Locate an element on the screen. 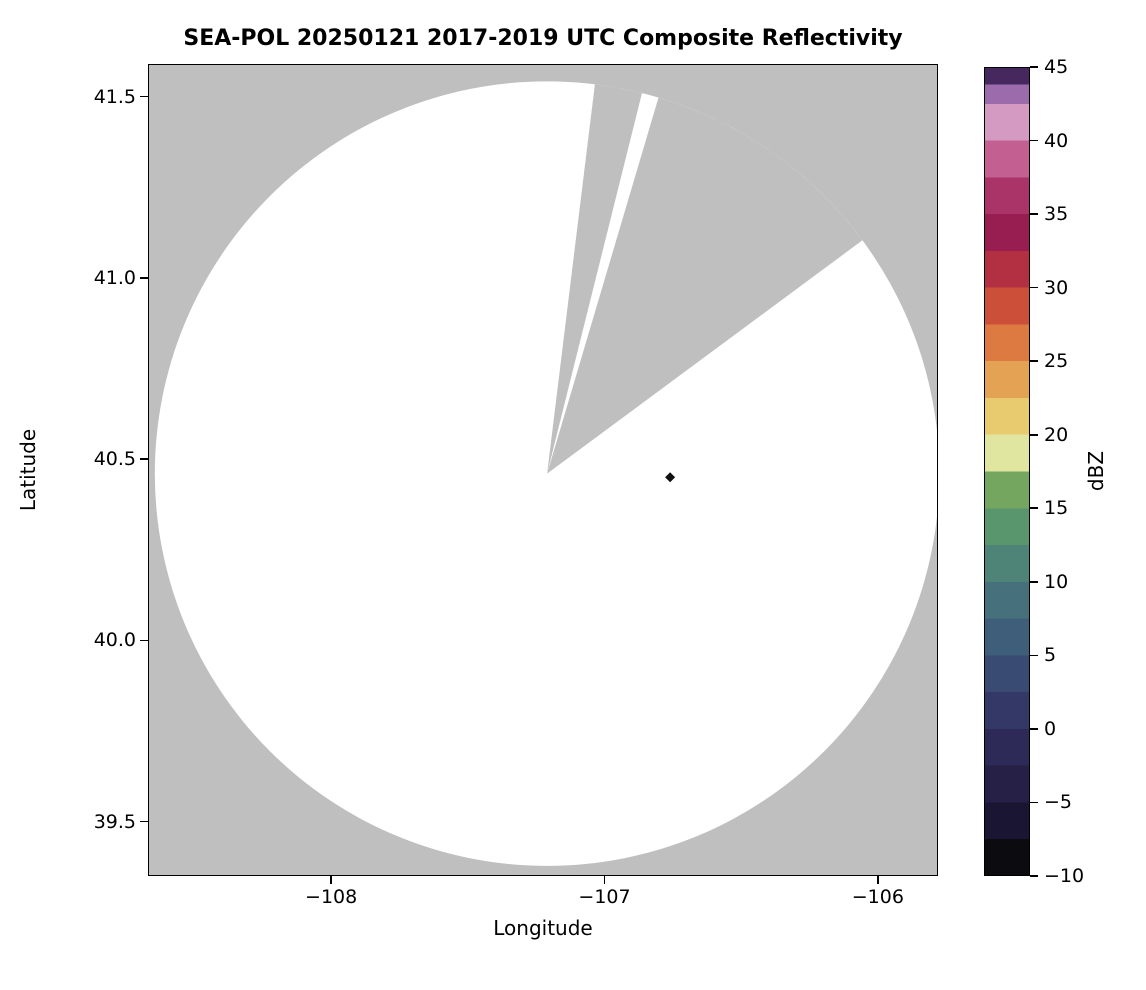 This screenshot has width=1146, height=990. y-tick-label: 41.5 is located at coordinates (114, 96).